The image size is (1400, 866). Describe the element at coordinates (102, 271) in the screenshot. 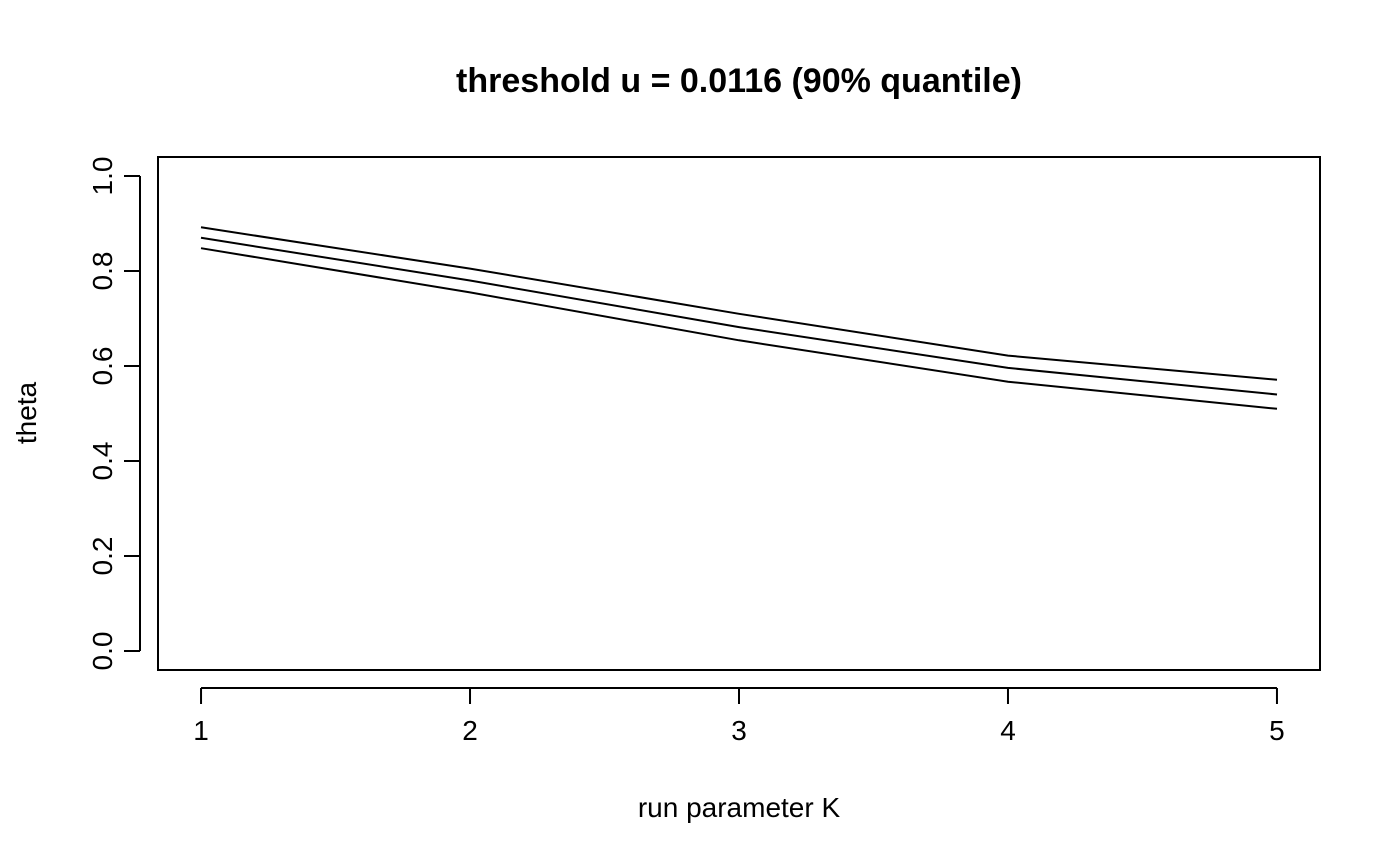

I see `y-tick-label: 0.8` at that location.